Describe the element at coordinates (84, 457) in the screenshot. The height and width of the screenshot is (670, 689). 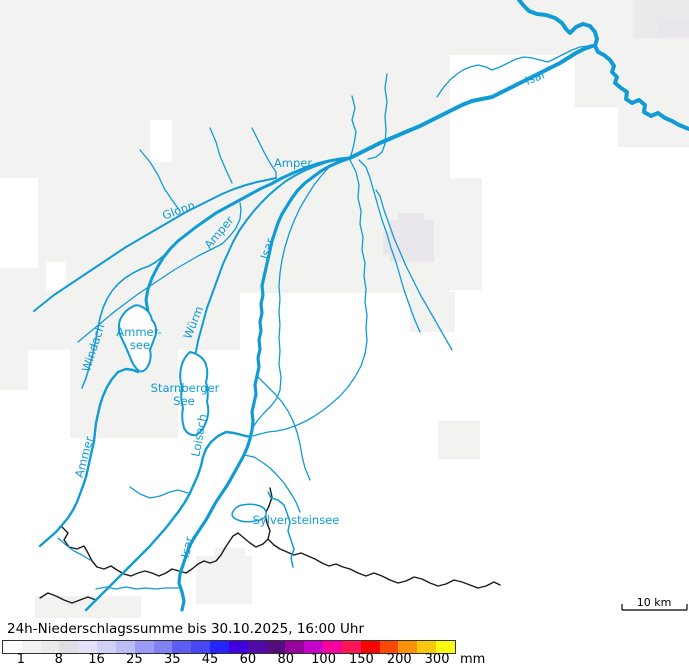
I see `river-label-ammer: Ammer` at that location.